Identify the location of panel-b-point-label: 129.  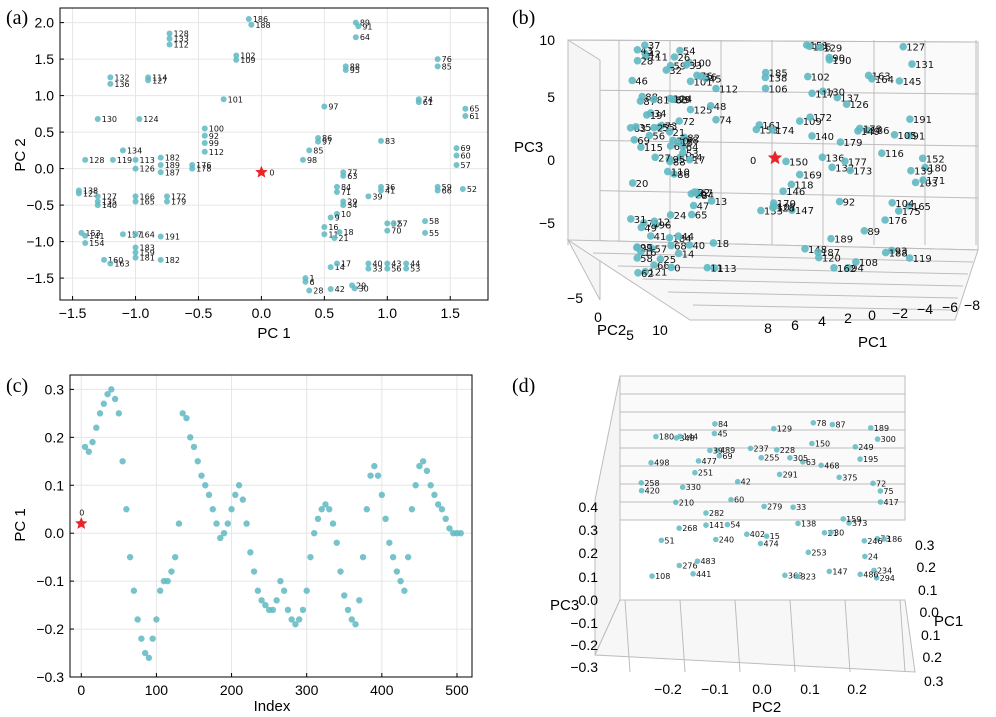
(832, 48).